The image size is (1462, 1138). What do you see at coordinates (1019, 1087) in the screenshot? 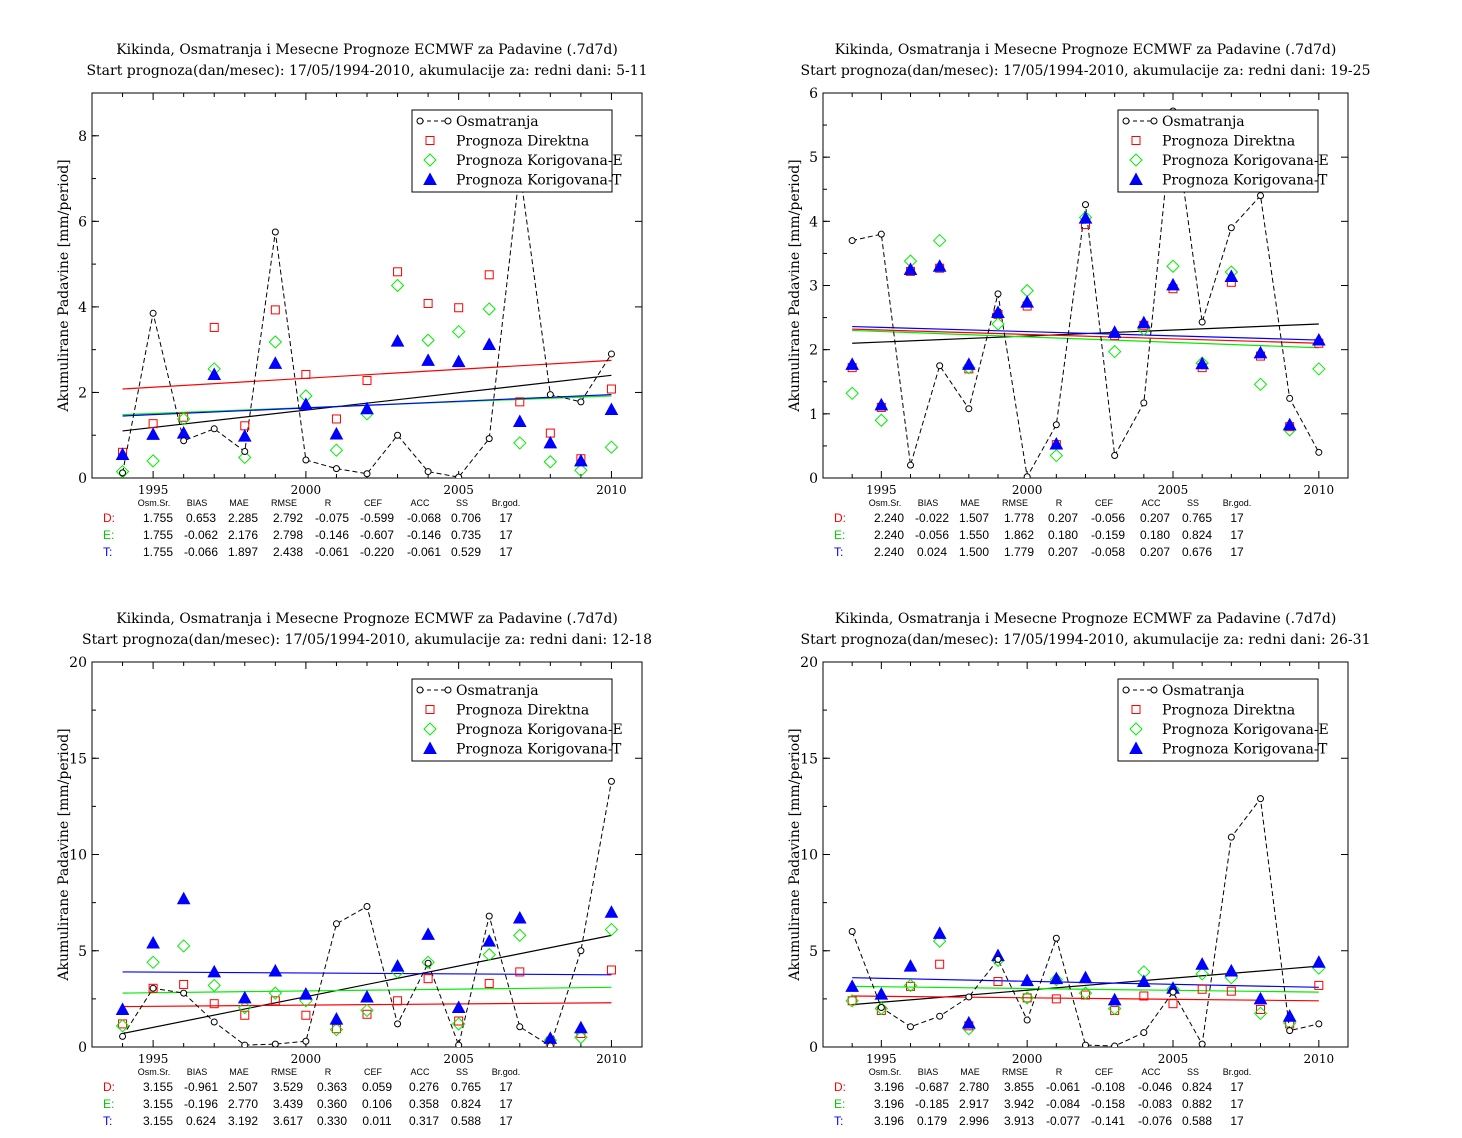
I see `stats-cell: 3.855` at bounding box center [1019, 1087].